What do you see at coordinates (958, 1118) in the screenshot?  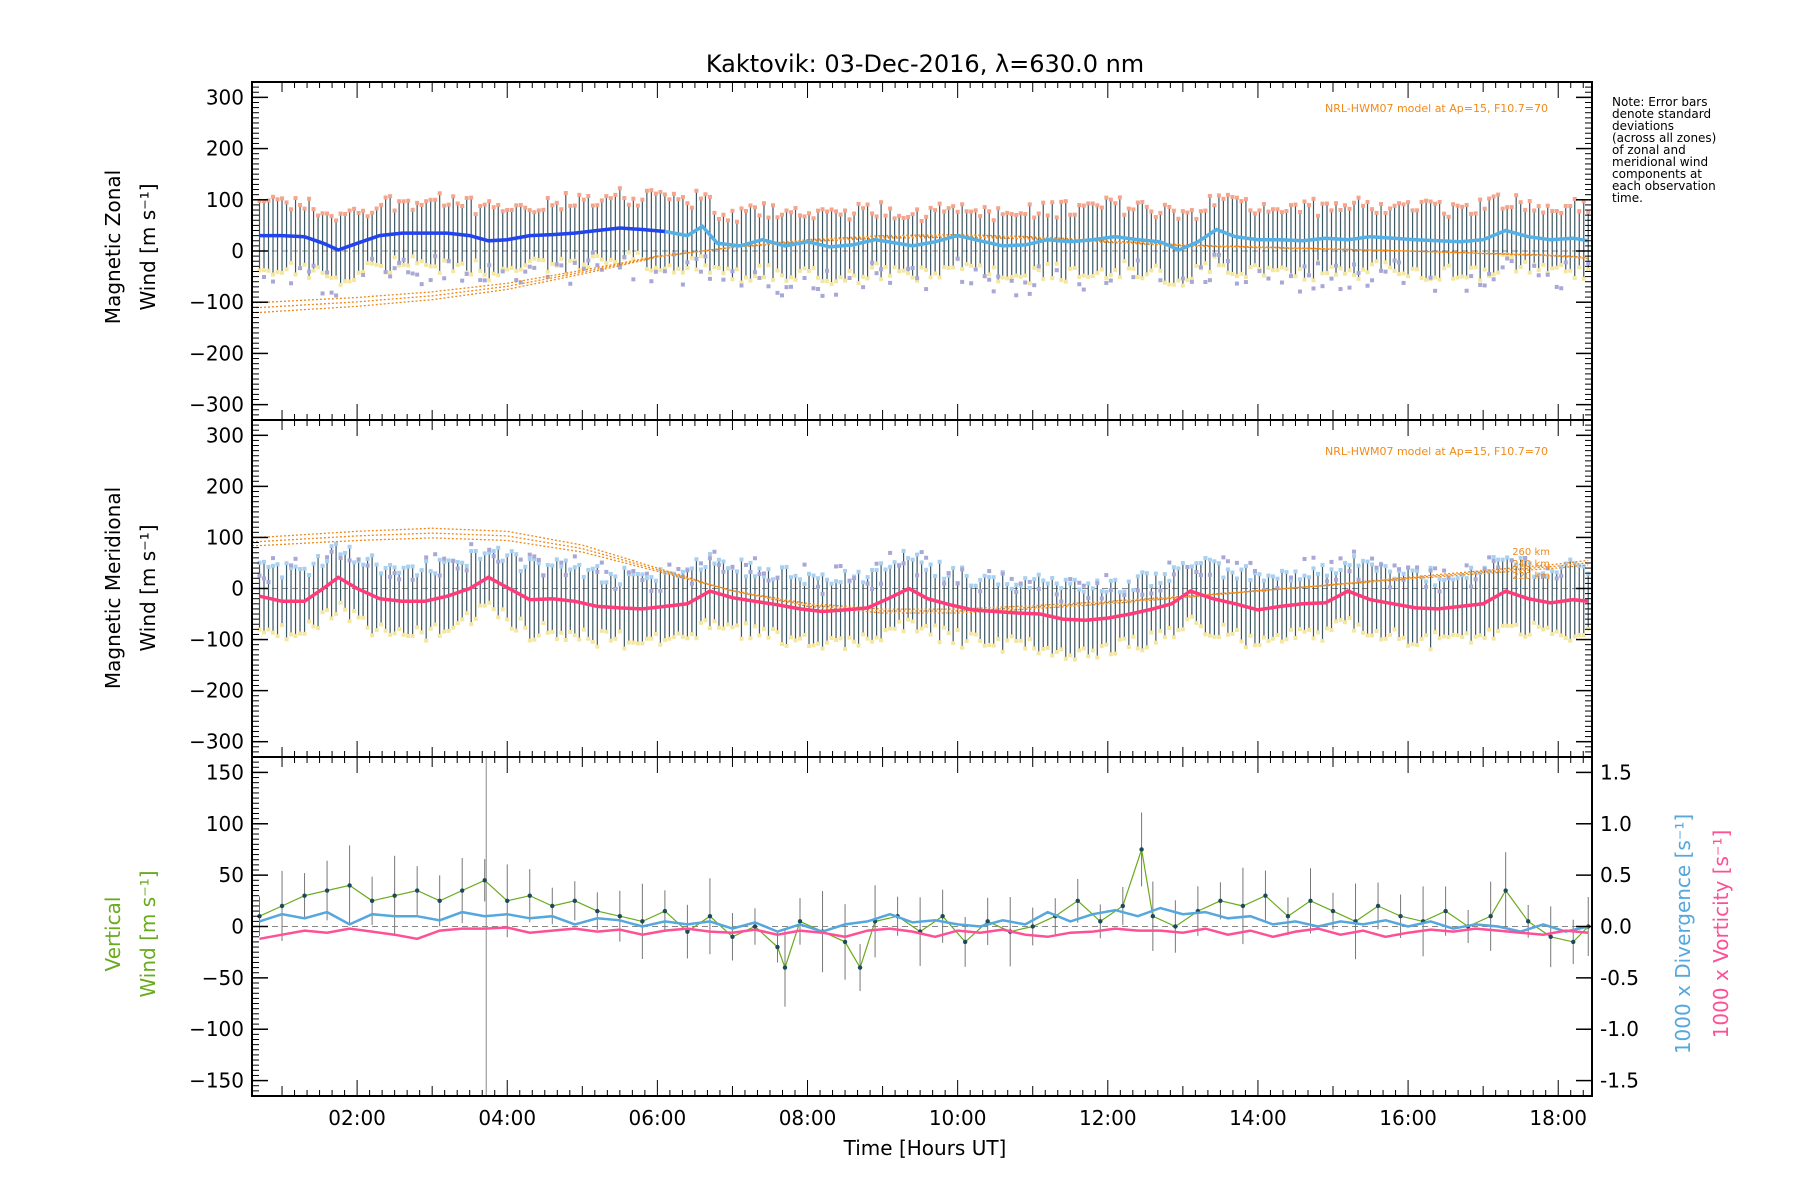 I see `x-tick-label: 10:00` at bounding box center [958, 1118].